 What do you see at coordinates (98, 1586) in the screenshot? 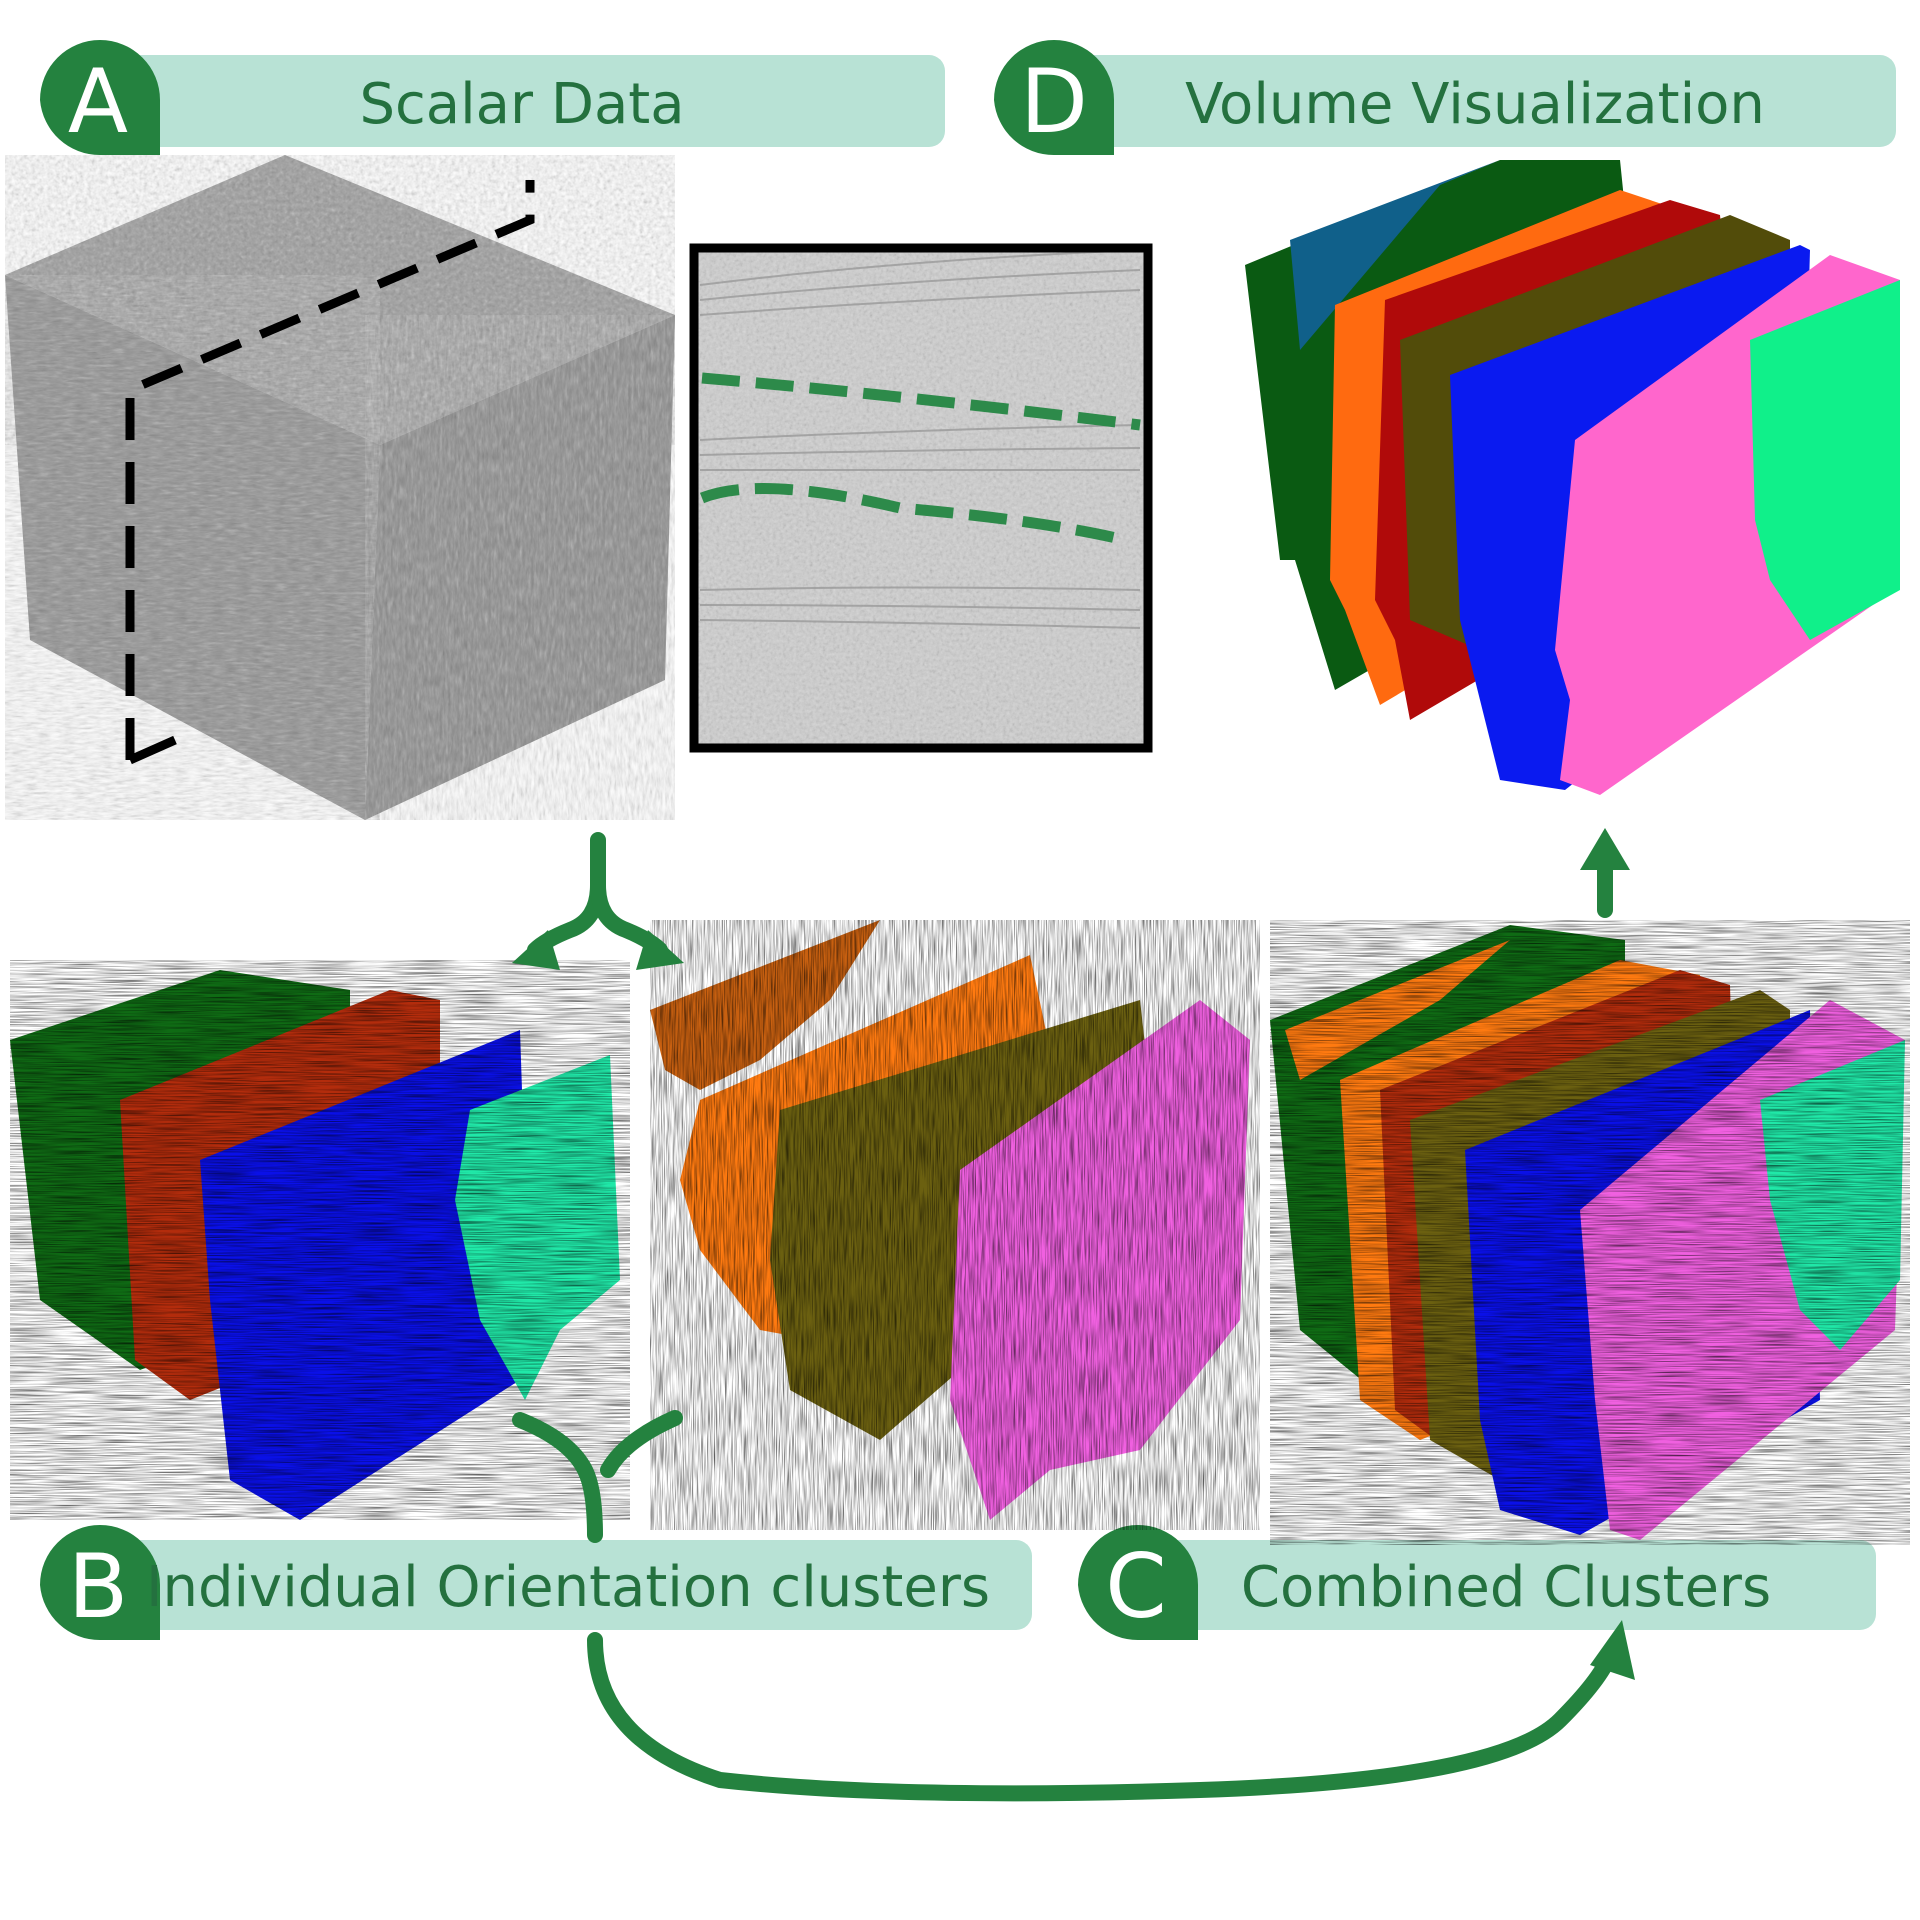
I see `panel-b-letter: B` at bounding box center [98, 1586].